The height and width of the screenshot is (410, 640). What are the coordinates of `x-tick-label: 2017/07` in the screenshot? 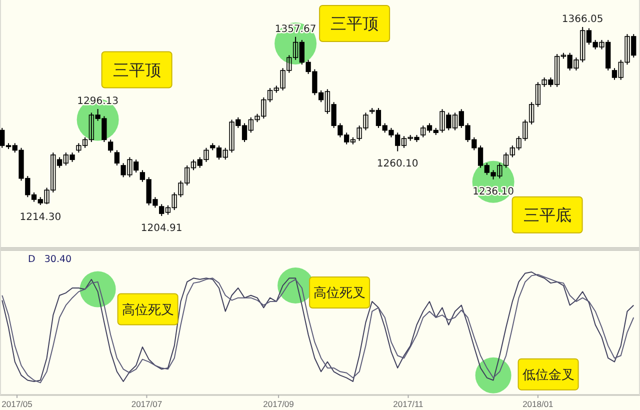 It's located at (146, 404).